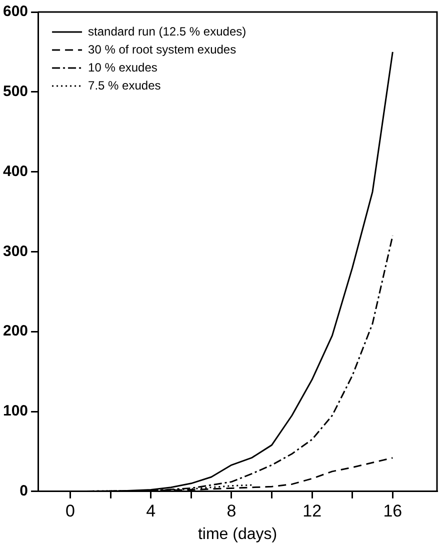  Describe the element at coordinates (162, 49) in the screenshot. I see `legend-label: 30 % of root system exudes` at that location.